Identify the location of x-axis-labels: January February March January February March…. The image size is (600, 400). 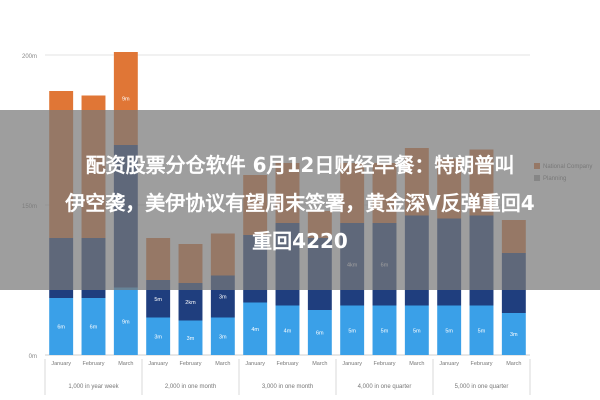
(286, 364).